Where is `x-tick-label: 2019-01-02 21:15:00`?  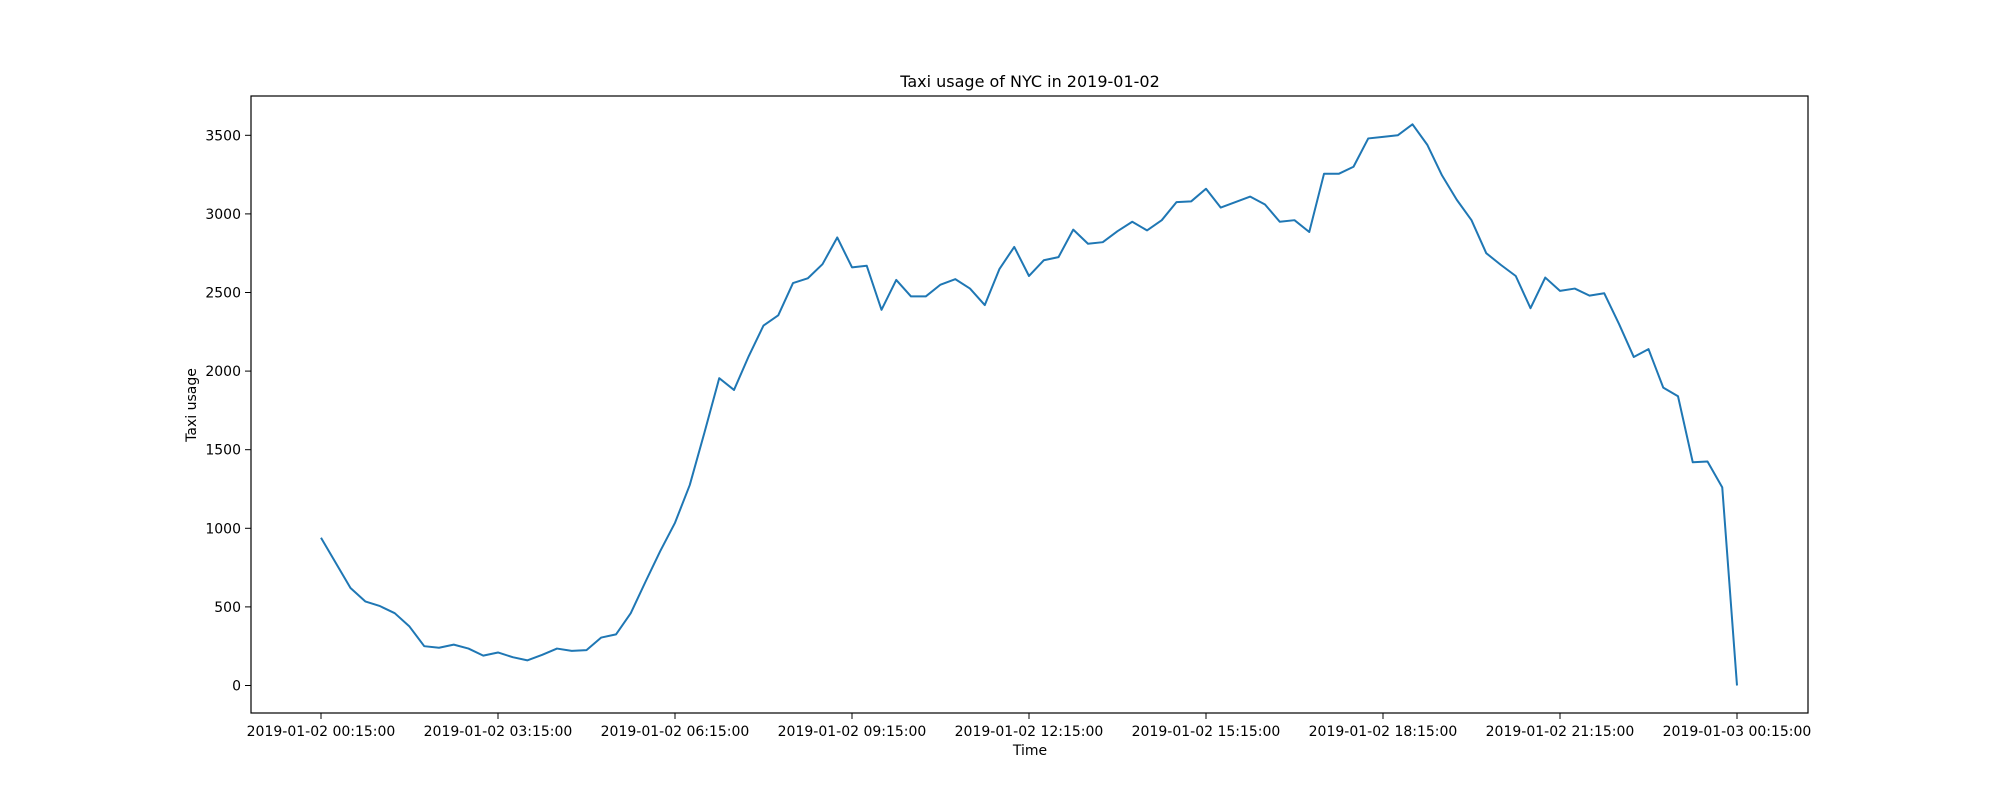
x-tick-label: 2019-01-02 21:15:00 is located at coordinates (1560, 732).